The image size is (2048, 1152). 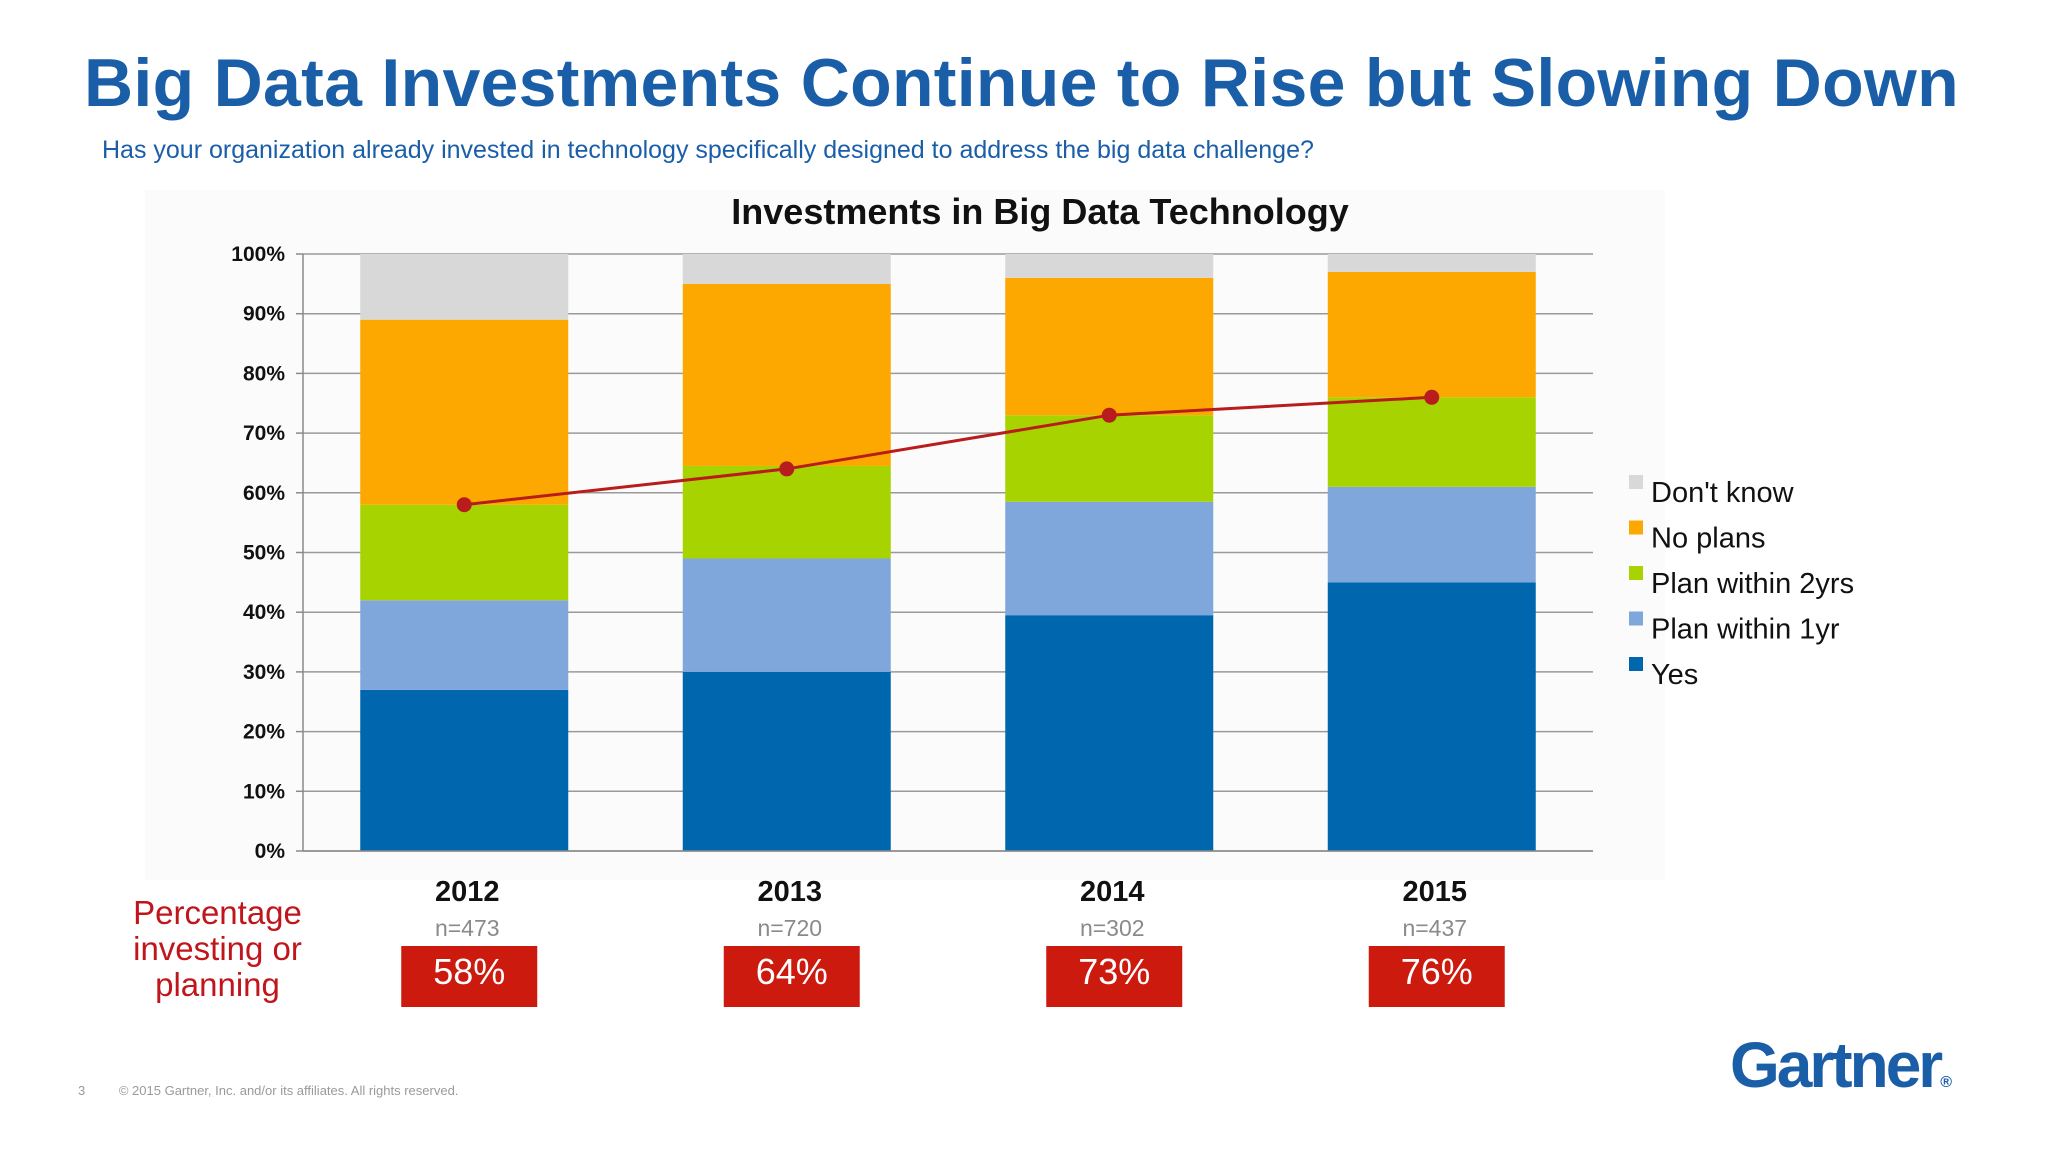 I want to click on y-tick-label: 60%, so click(x=264, y=493).